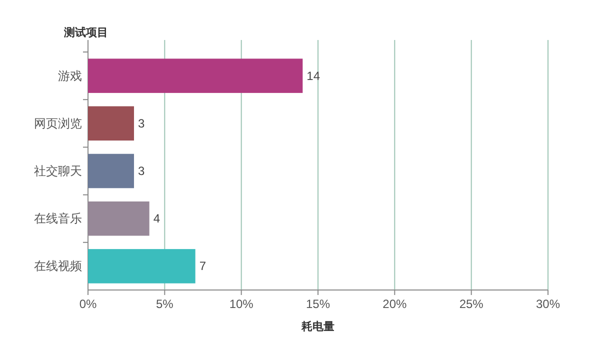 This screenshot has height=344, width=600. What do you see at coordinates (313, 75) in the screenshot?
I see `data-label: 14` at bounding box center [313, 75].